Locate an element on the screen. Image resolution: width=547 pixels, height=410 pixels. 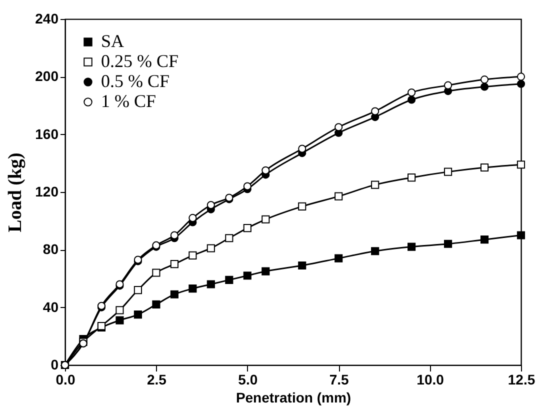
y-tick-label: 160 is located at coordinates (47, 134).